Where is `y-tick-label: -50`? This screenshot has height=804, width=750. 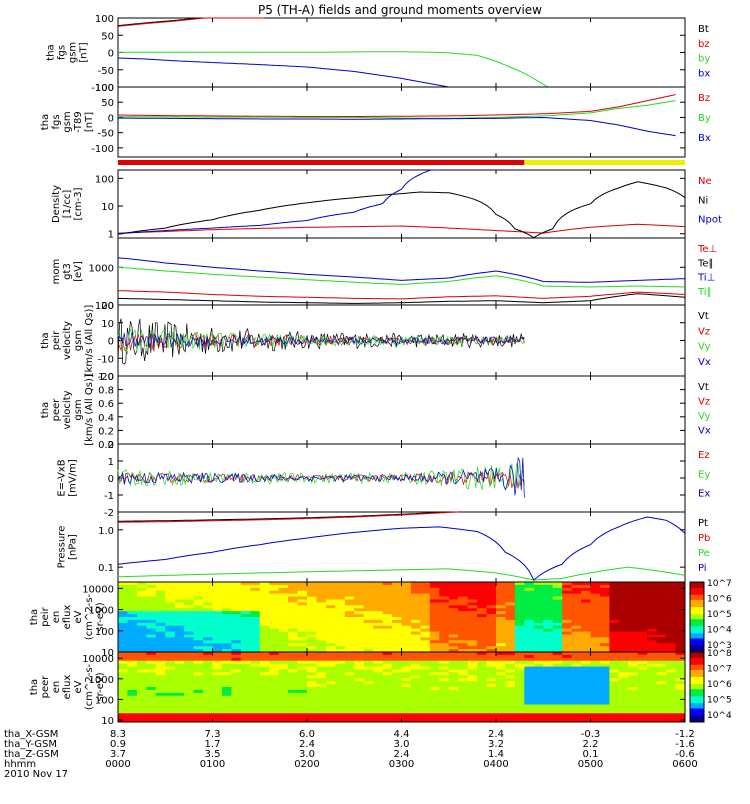 y-tick-label: -50 is located at coordinates (106, 71).